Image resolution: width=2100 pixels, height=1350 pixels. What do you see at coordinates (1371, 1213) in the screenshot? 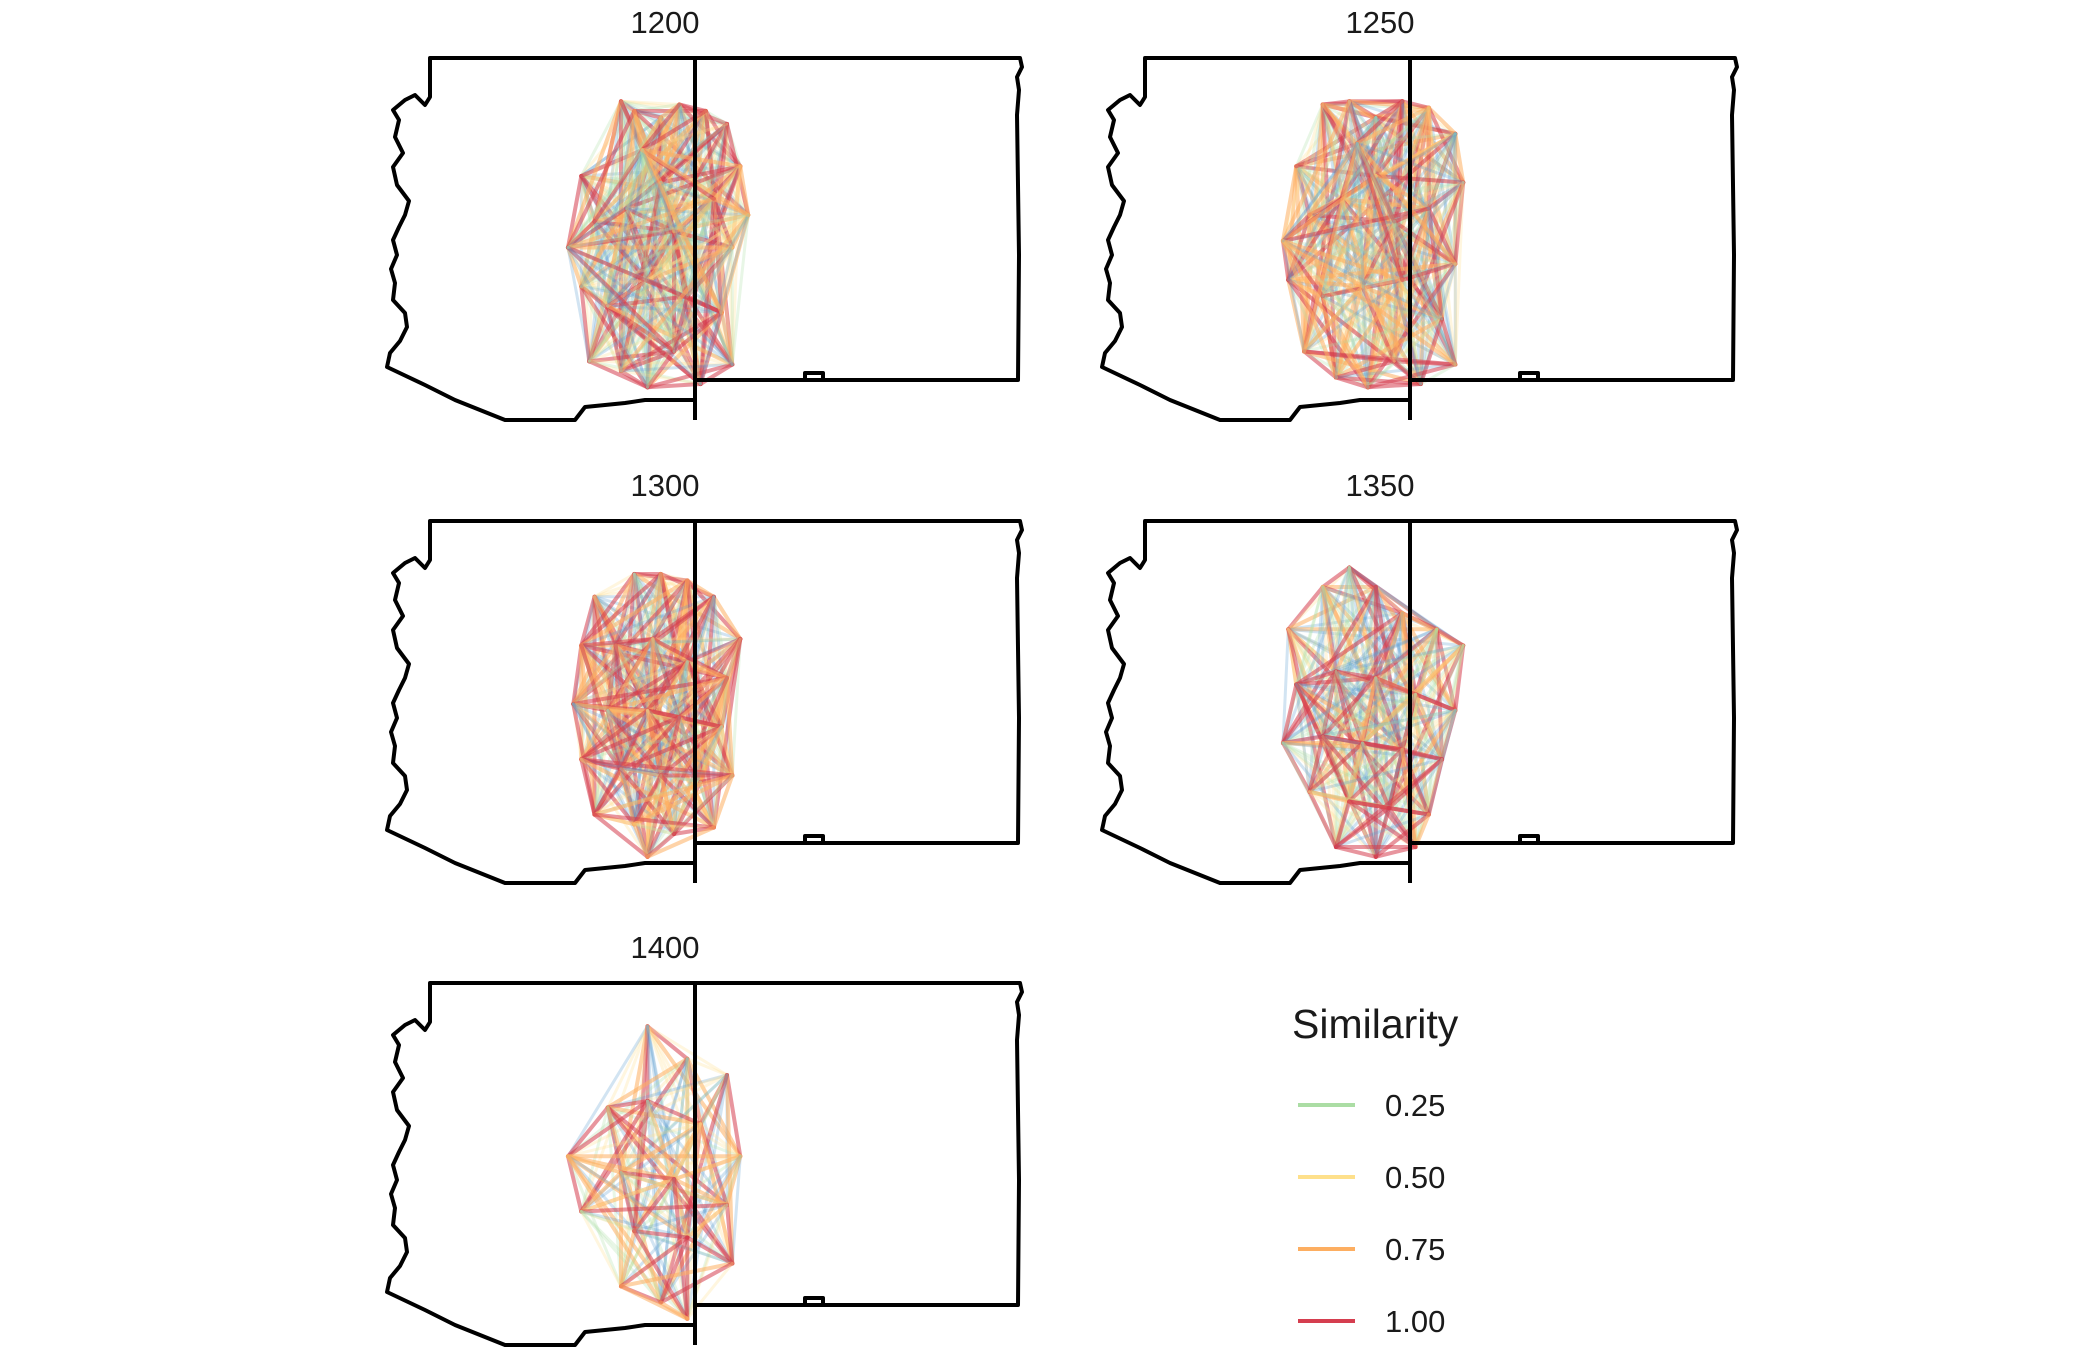
I see `legend-entries: 0.25 0.50 0.75 1.00` at bounding box center [1371, 1213].